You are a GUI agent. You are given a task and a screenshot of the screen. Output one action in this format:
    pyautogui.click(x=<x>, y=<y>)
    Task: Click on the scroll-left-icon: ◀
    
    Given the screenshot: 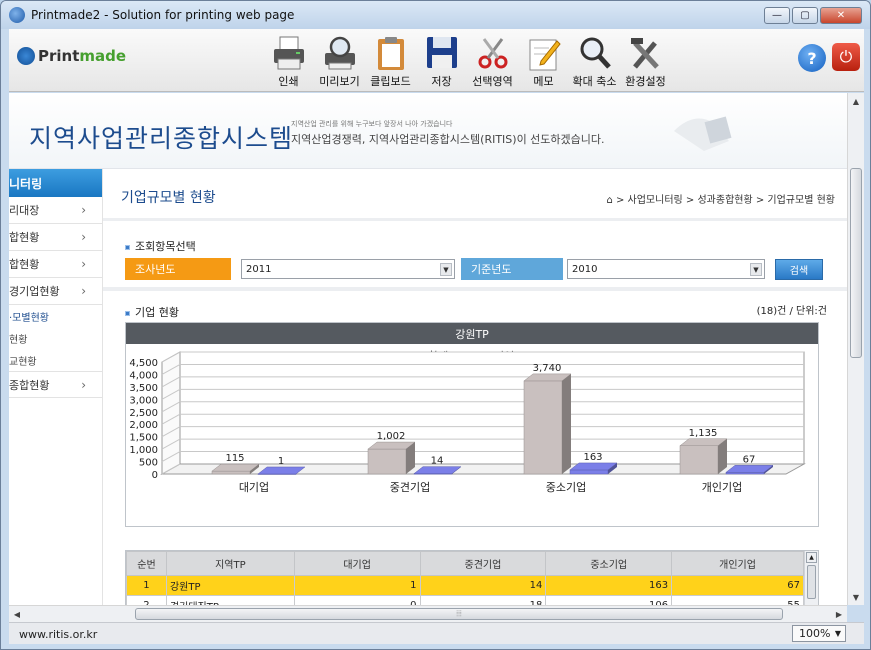 What is the action you would take?
    pyautogui.click(x=17, y=614)
    